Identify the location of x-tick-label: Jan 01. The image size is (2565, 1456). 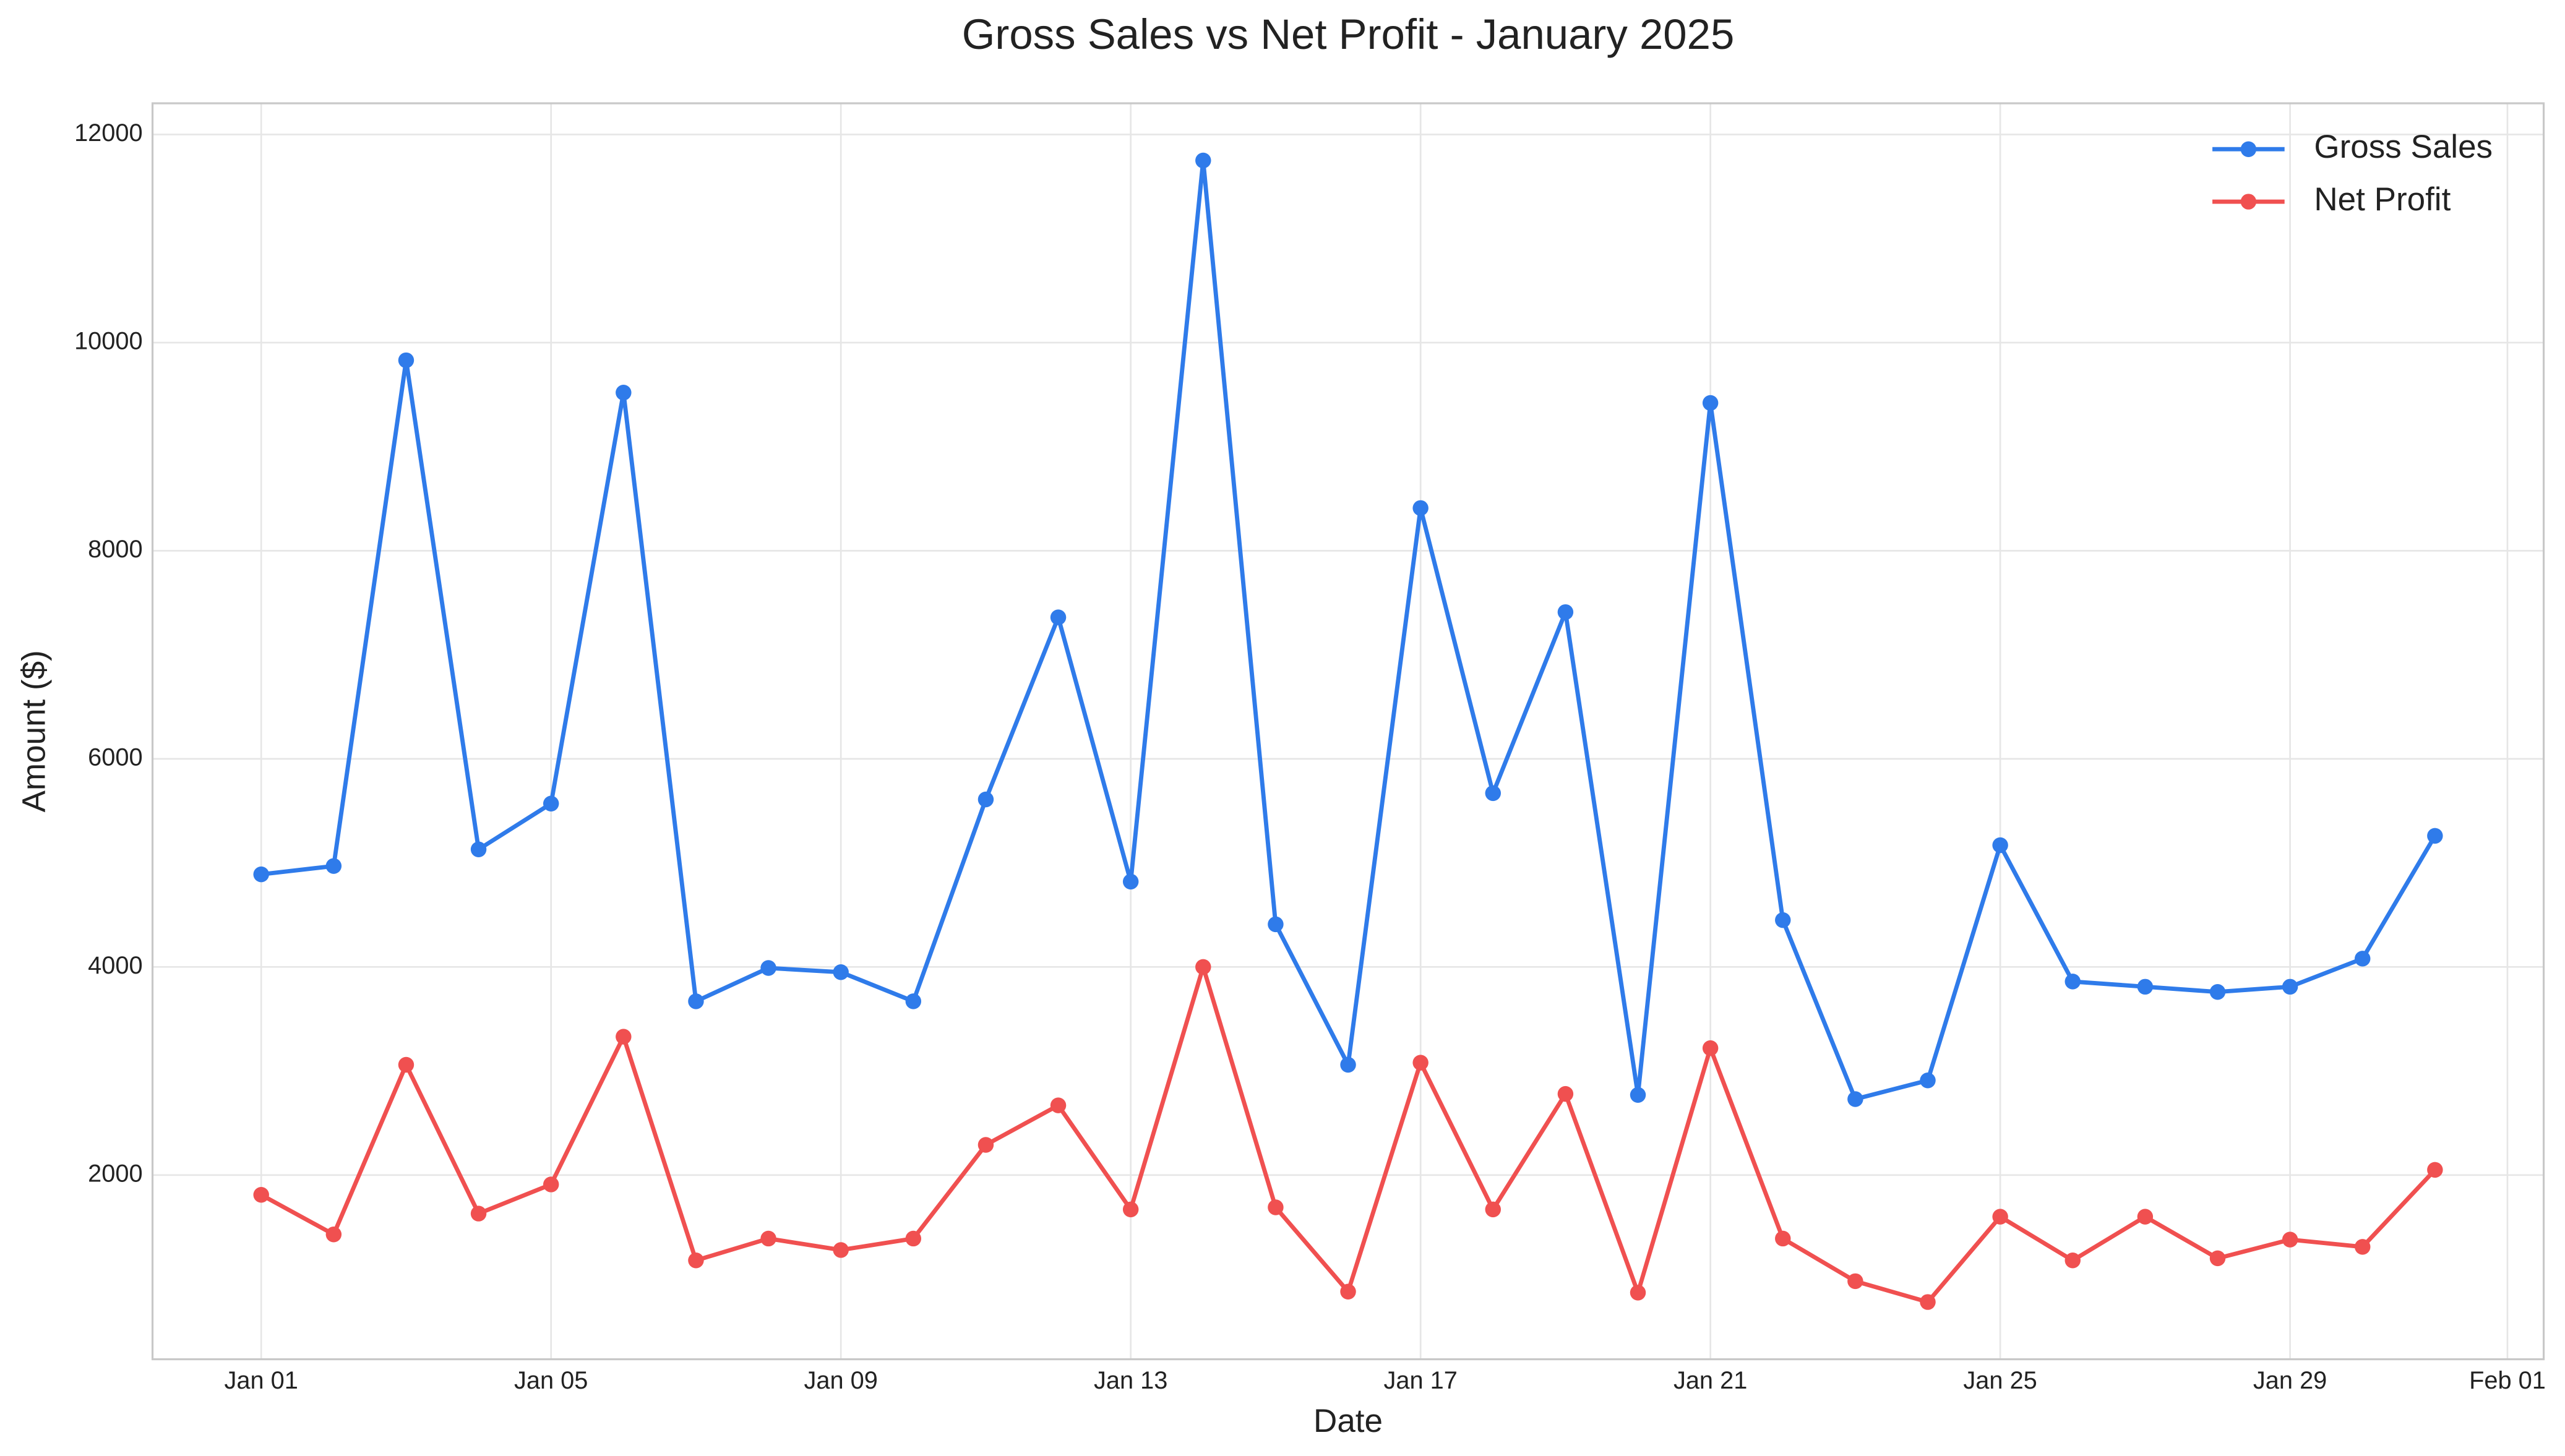
(261, 1380).